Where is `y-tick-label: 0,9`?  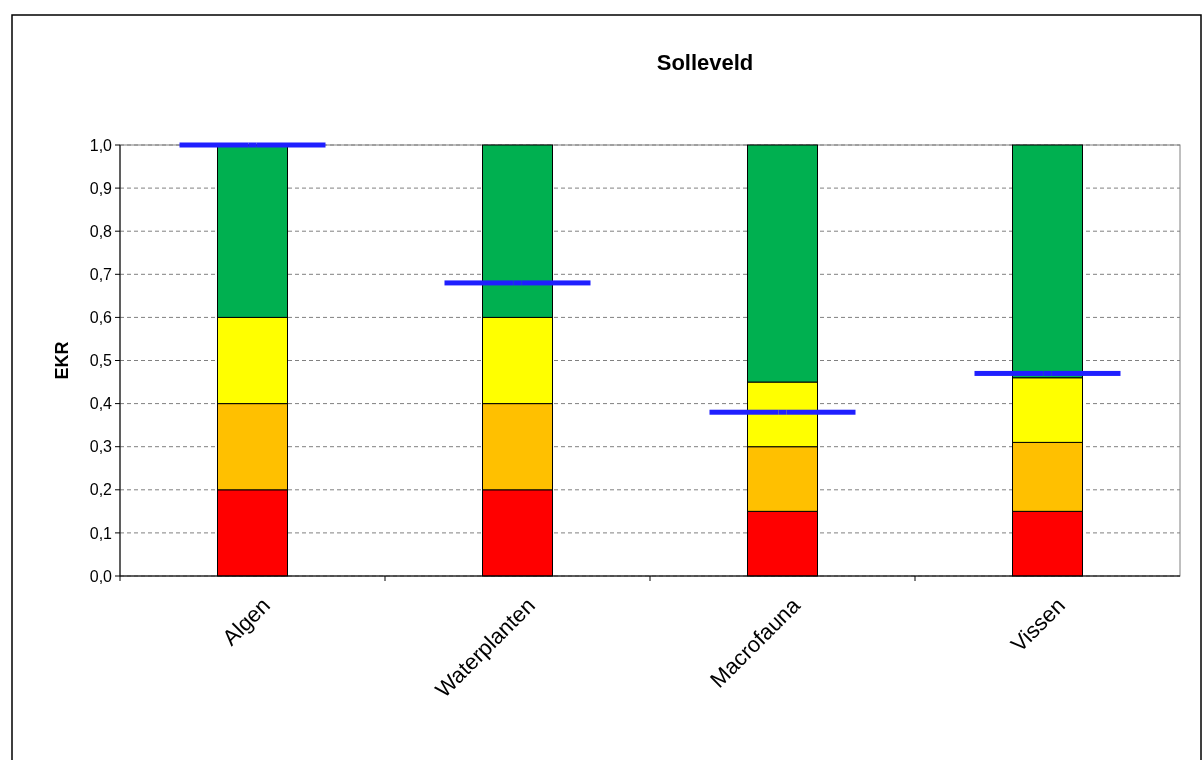
y-tick-label: 0,9 is located at coordinates (101, 188).